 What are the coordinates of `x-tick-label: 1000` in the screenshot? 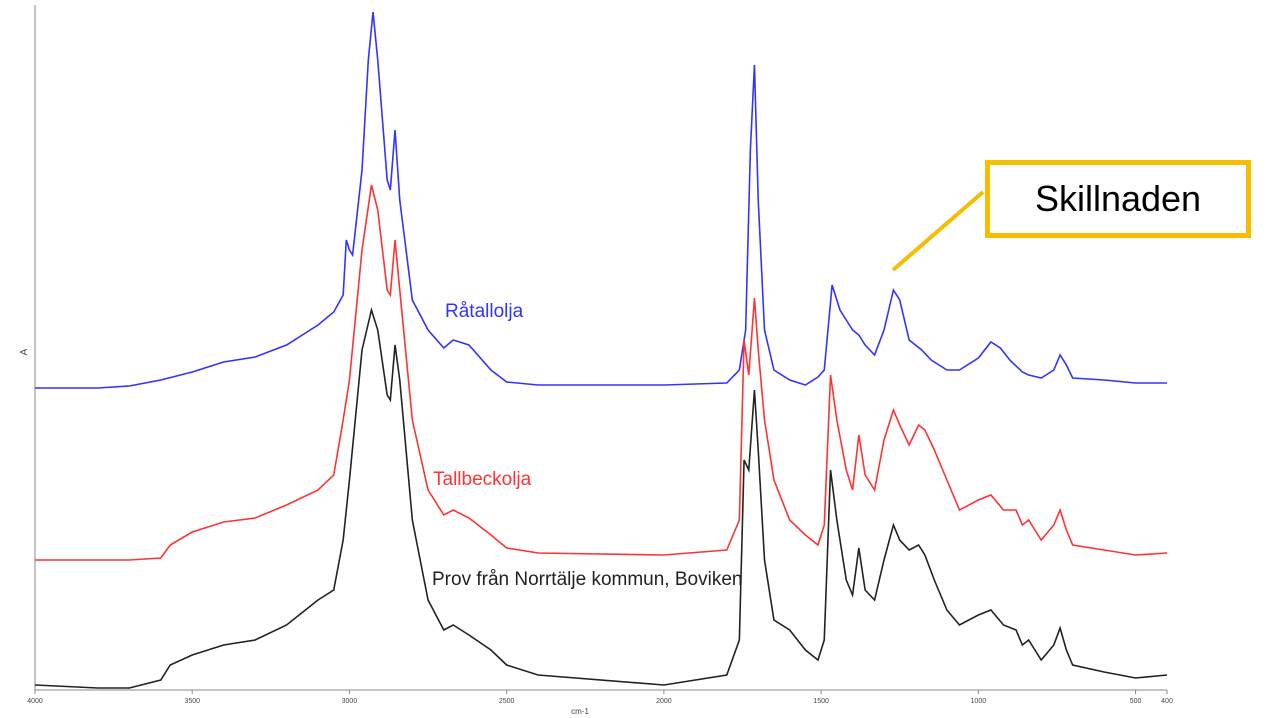 It's located at (979, 701).